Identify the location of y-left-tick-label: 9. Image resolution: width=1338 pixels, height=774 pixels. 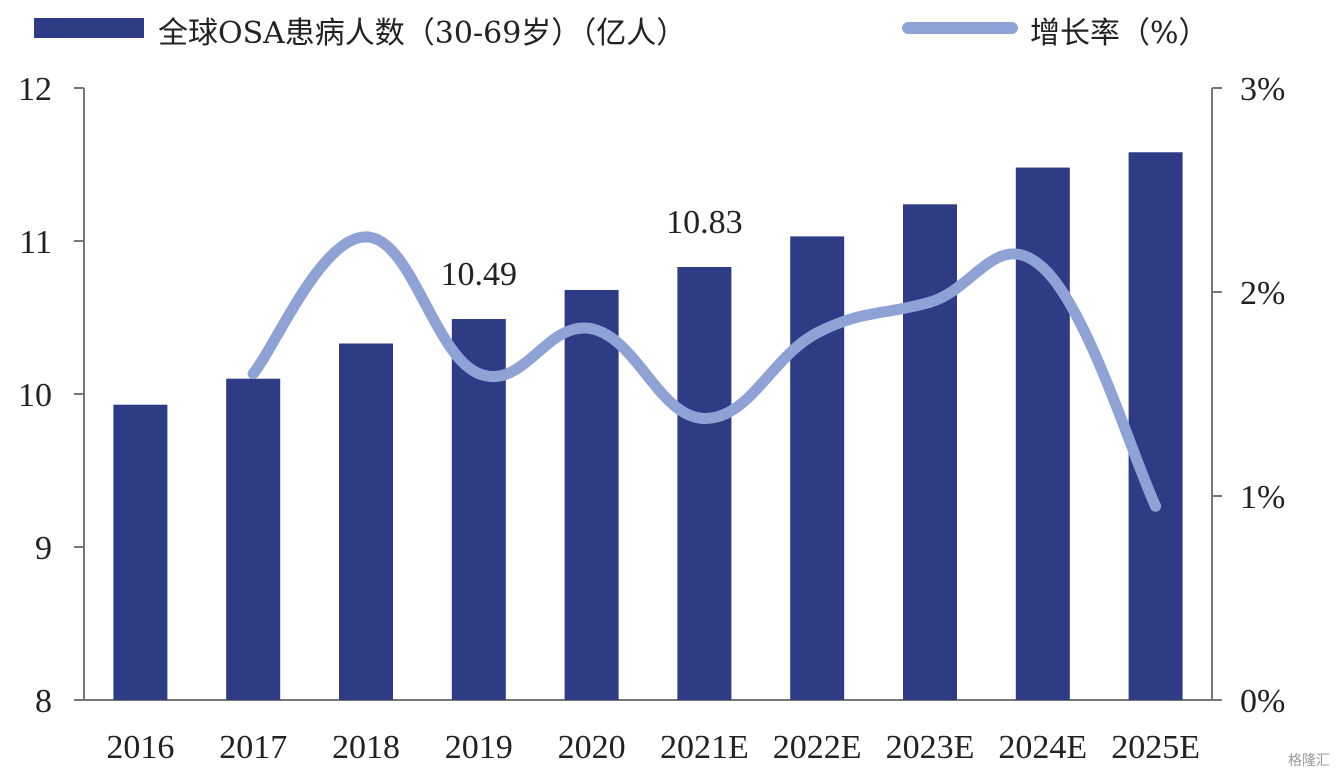
(43, 548).